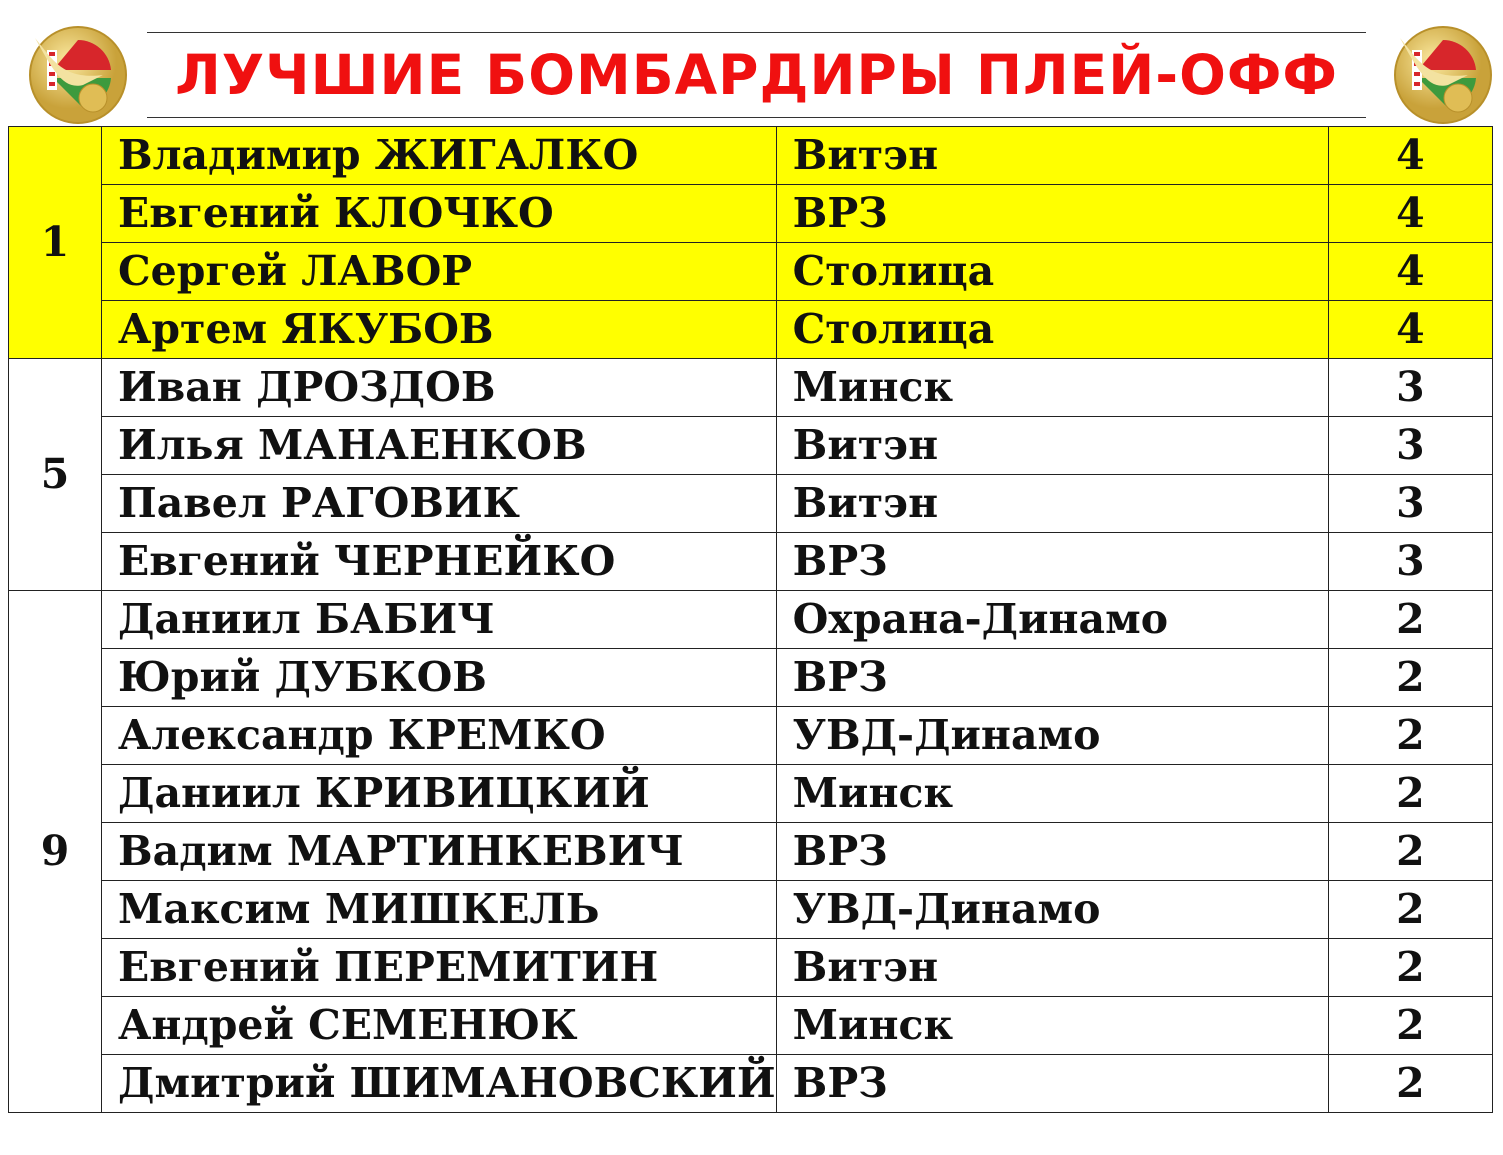 This screenshot has width=1503, height=1155. Describe the element at coordinates (439, 793) in the screenshot. I see `player-name: Даниил КРИВИЦКИЙ` at that location.